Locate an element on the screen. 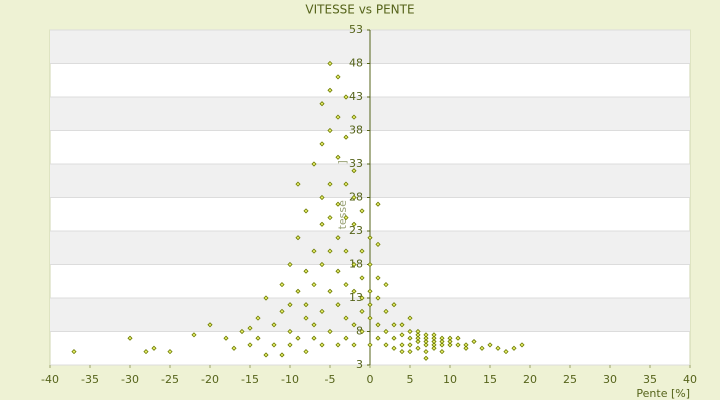 The image size is (720, 400). y-tick-label: 48 is located at coordinates (356, 63).